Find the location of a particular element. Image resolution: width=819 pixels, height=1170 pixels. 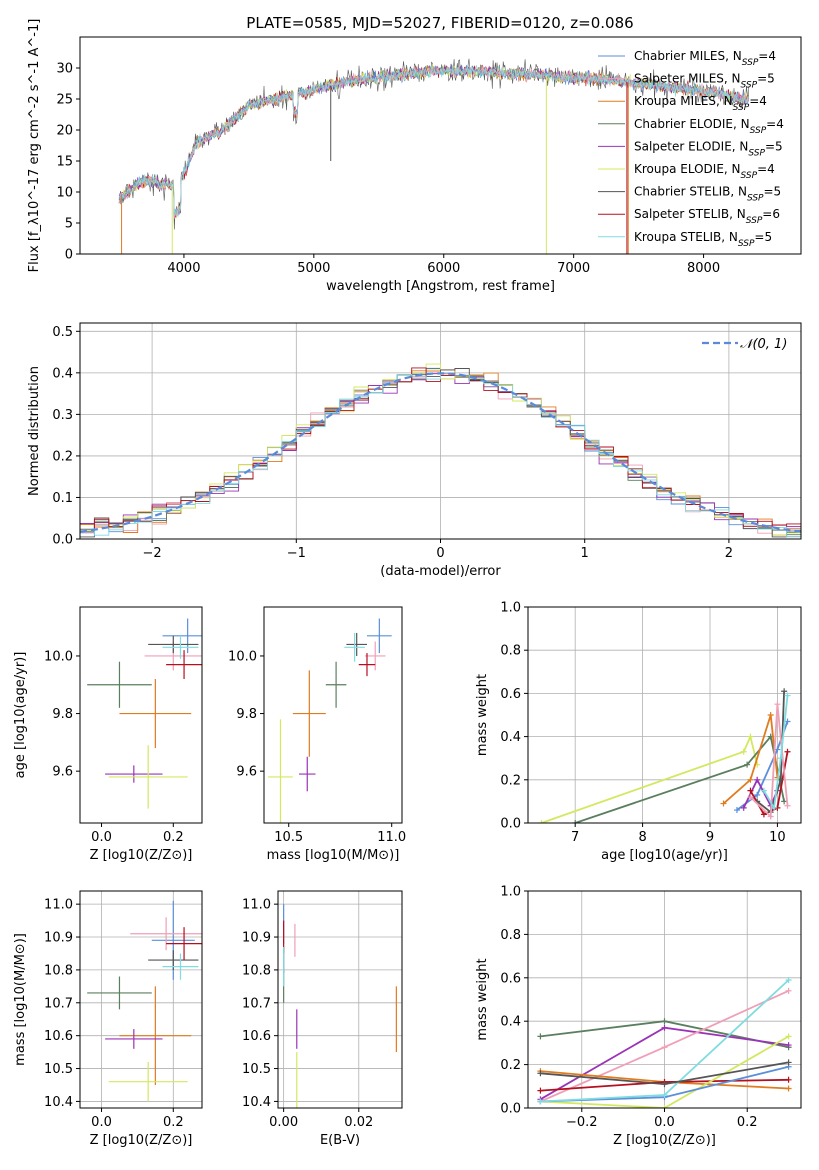

y-tick-label: 0.4 is located at coordinates (62, 373).